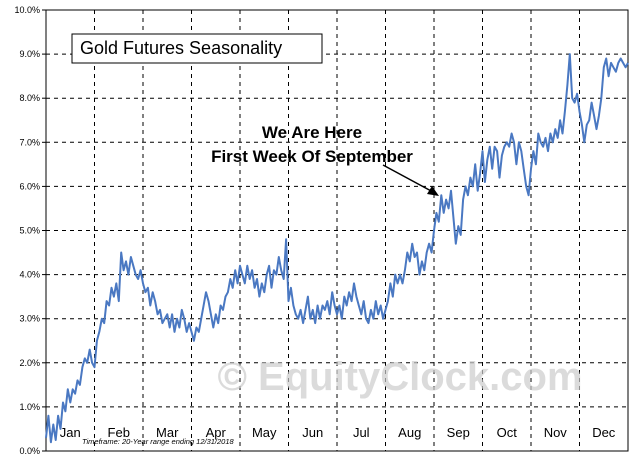  What do you see at coordinates (29, 407) in the screenshot?
I see `y-tick-label: 1.0%` at bounding box center [29, 407].